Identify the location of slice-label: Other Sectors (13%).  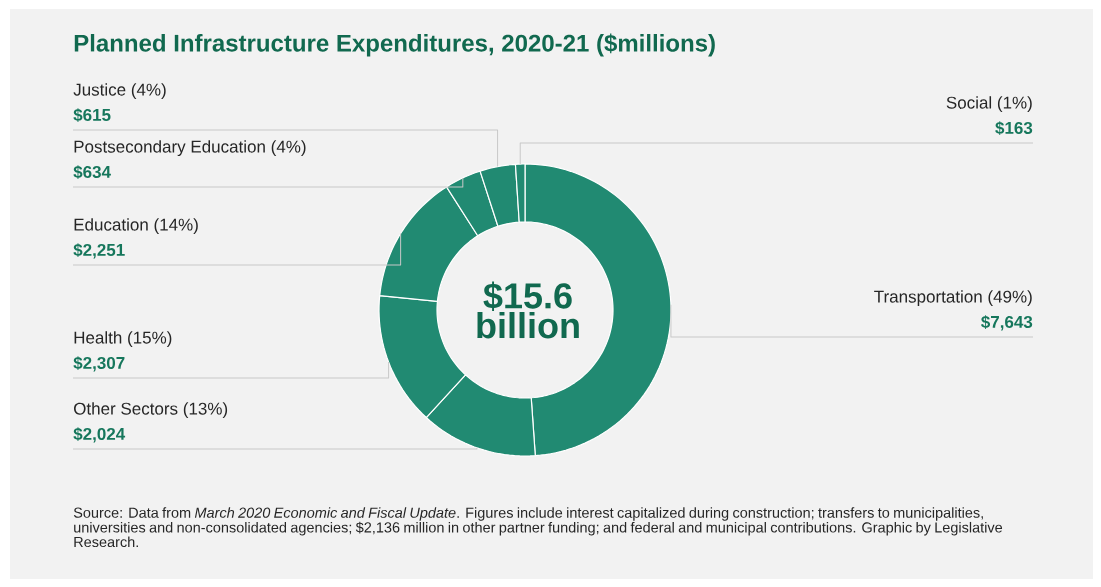
(151, 410).